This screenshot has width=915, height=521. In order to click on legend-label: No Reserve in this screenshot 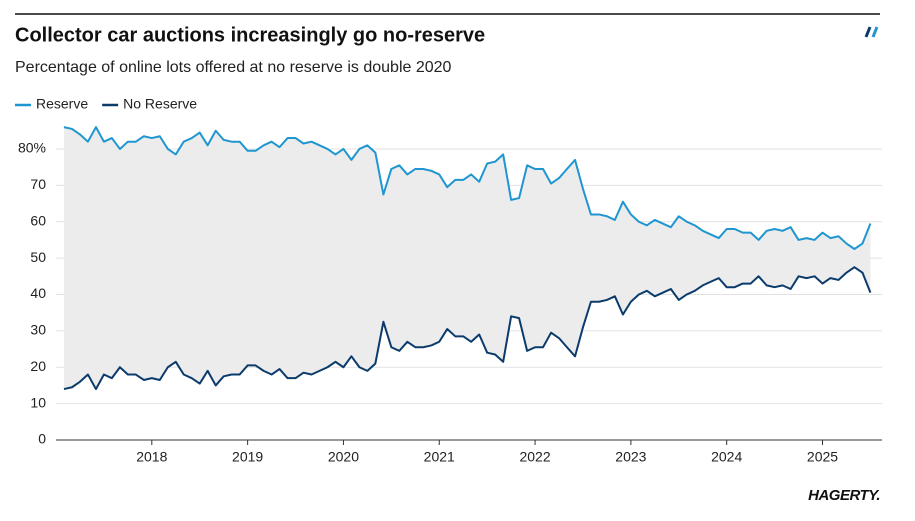, I will do `click(160, 104)`.